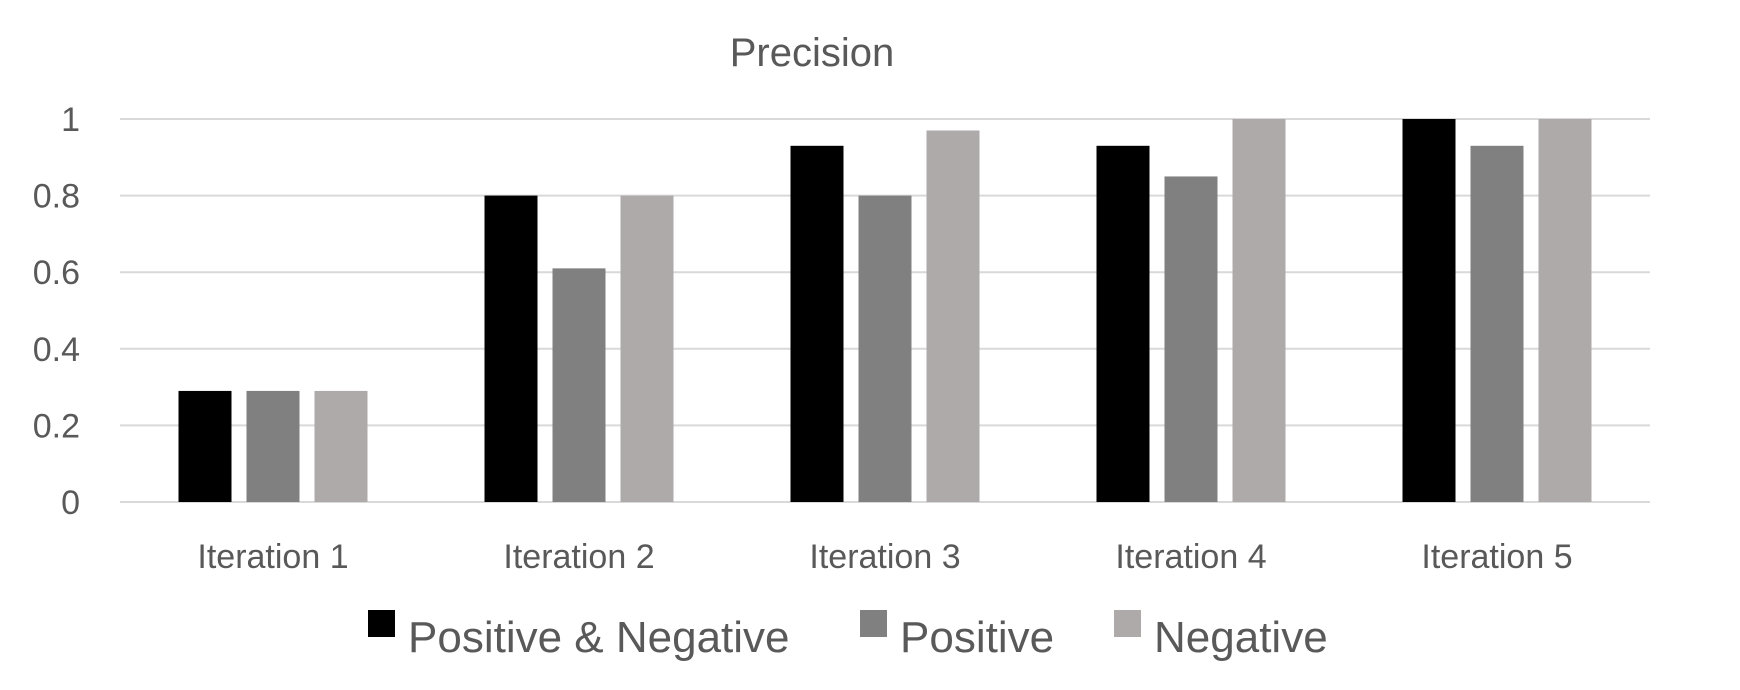  What do you see at coordinates (812, 53) in the screenshot?
I see `chart-title: Precision` at bounding box center [812, 53].